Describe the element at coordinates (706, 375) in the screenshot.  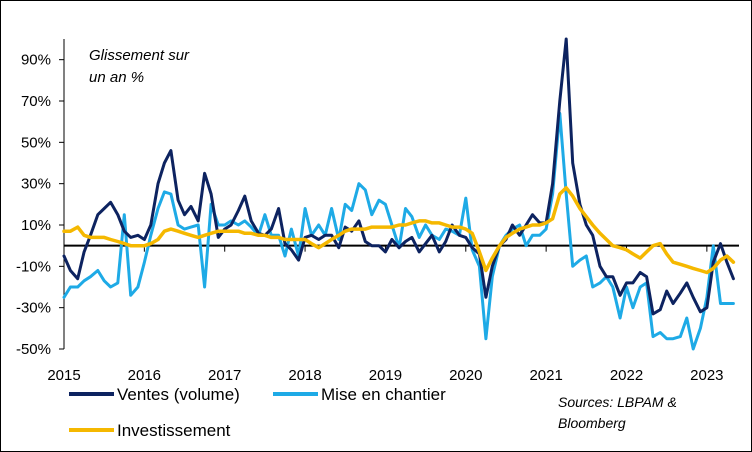
I see `x-tick-label: 2023` at that location.